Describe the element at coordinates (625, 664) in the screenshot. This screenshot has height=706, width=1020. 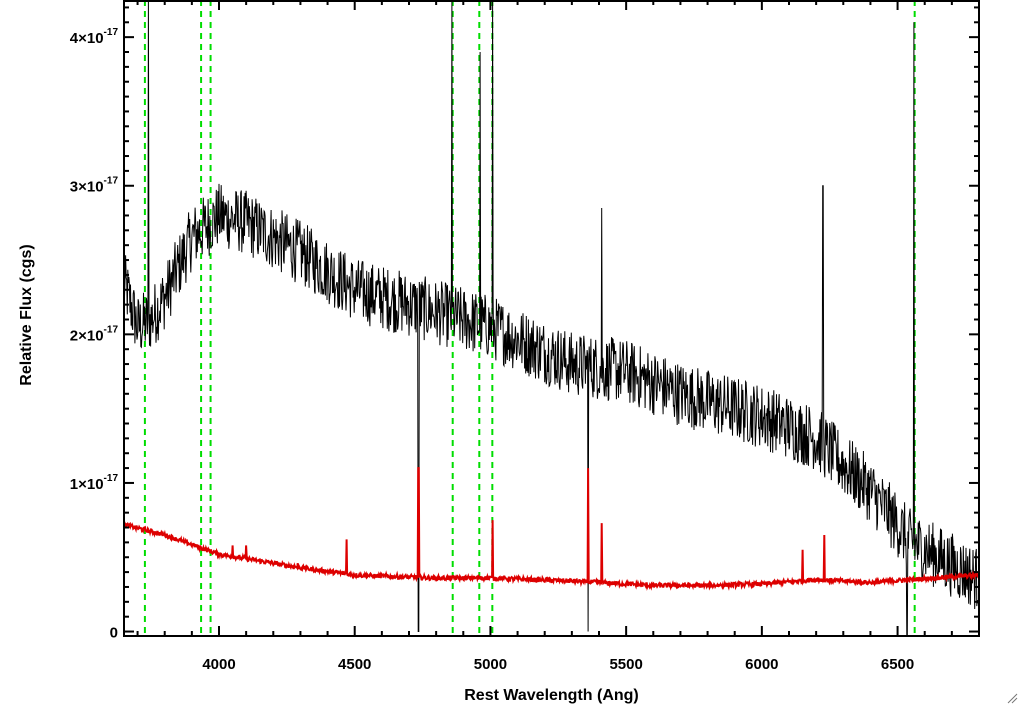
I see `x-tick-label-3: 5500` at that location.